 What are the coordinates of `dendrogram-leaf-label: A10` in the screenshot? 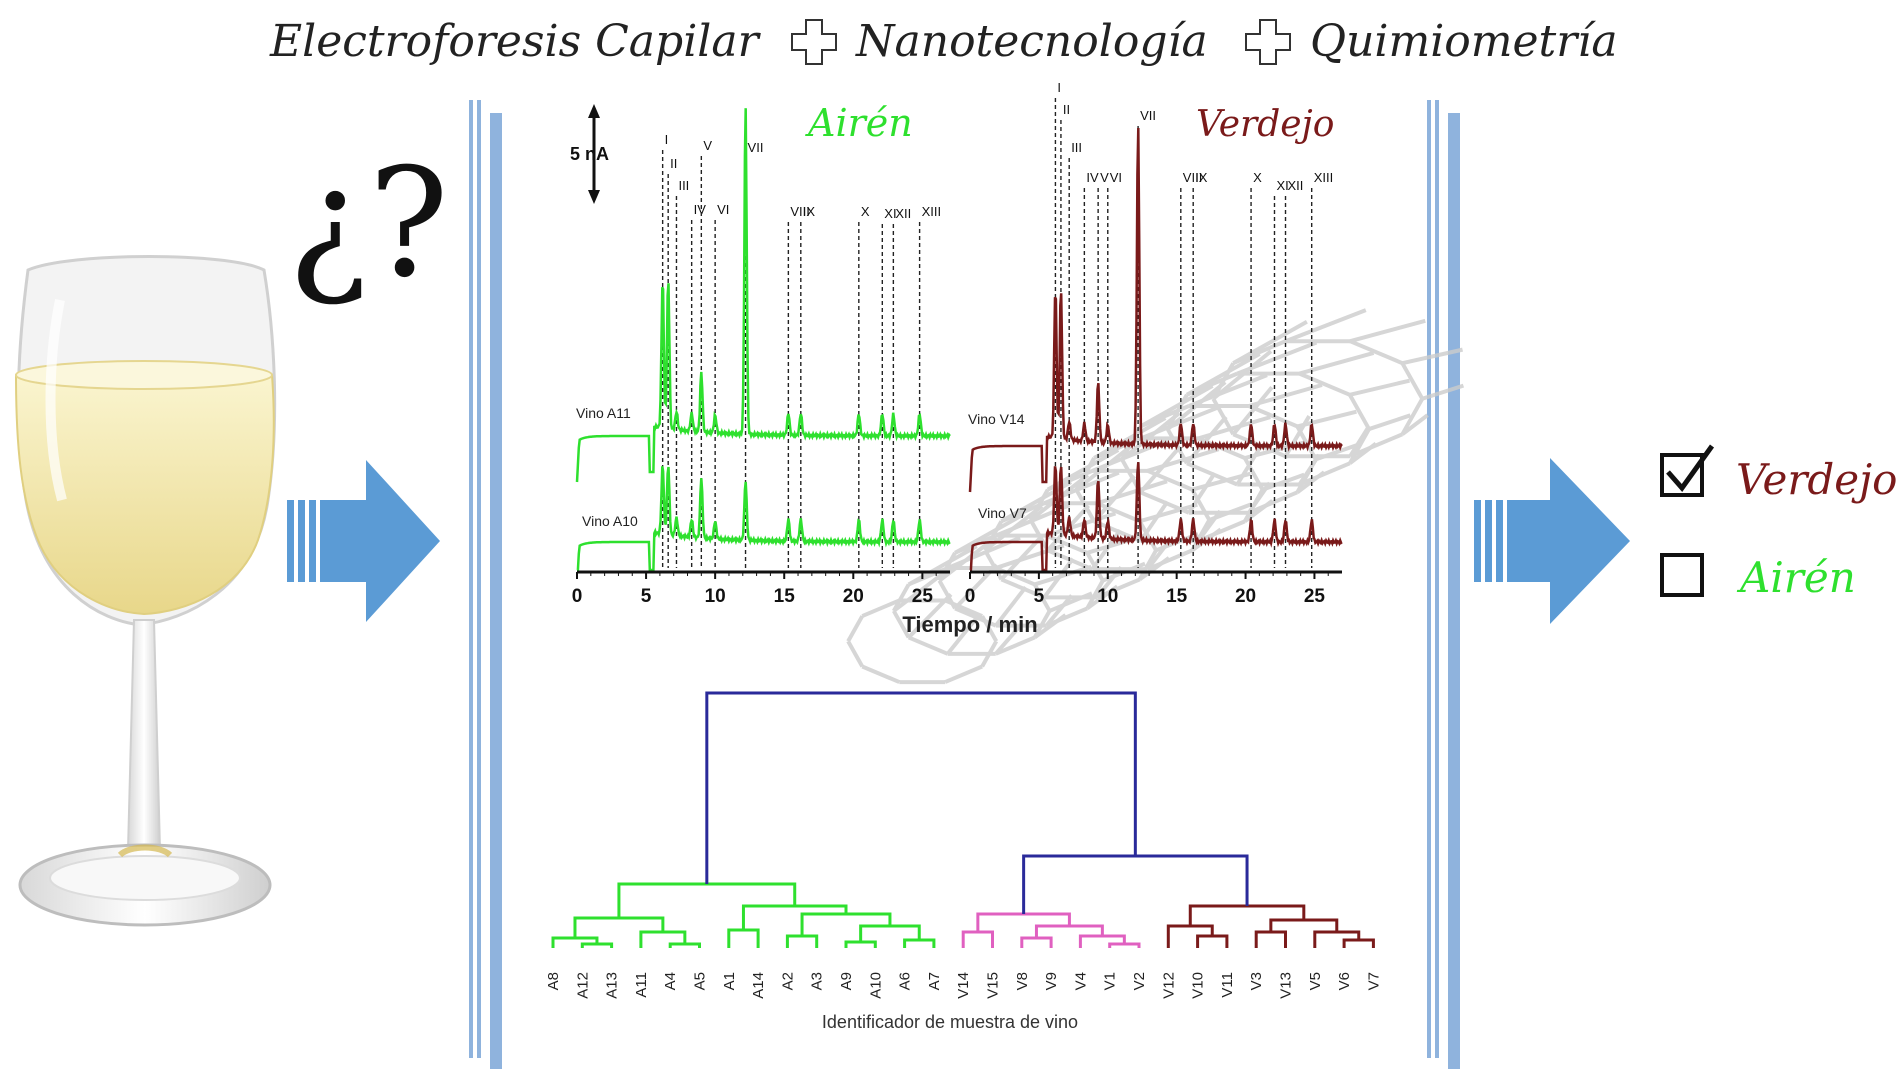 It's located at (875, 985).